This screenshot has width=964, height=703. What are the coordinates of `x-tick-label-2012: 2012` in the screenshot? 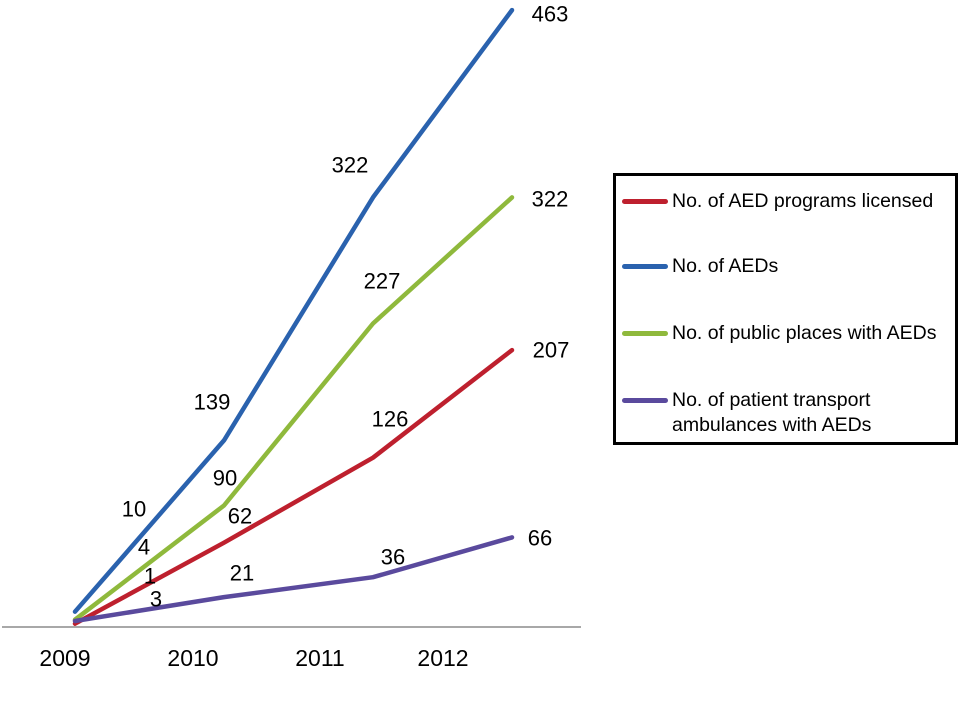 It's located at (442, 658).